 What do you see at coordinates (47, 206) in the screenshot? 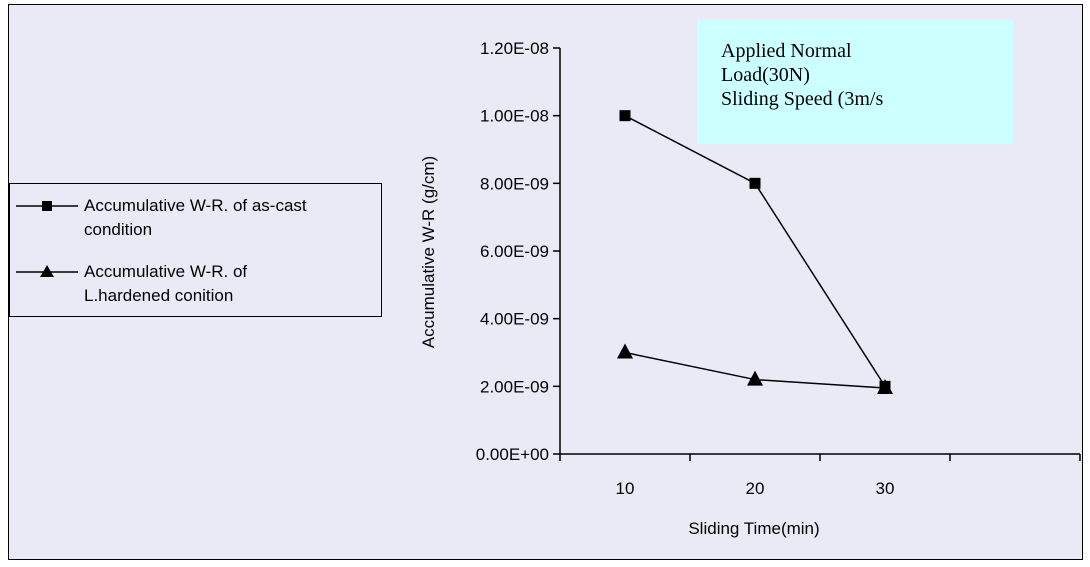
I see `legend-square-marker-icon` at bounding box center [47, 206].